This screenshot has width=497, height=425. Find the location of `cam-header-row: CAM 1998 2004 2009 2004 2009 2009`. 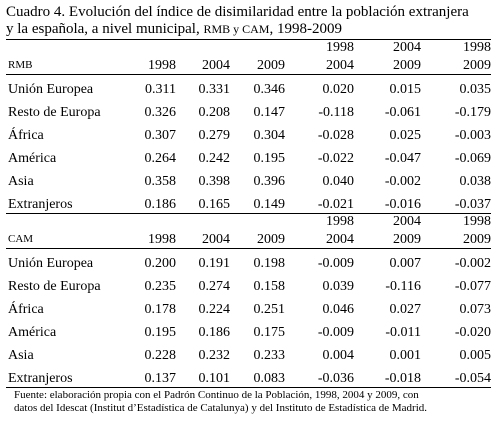

cam-header-row: CAM 1998 2004 2009 2004 2009 2009 is located at coordinates (248, 239).